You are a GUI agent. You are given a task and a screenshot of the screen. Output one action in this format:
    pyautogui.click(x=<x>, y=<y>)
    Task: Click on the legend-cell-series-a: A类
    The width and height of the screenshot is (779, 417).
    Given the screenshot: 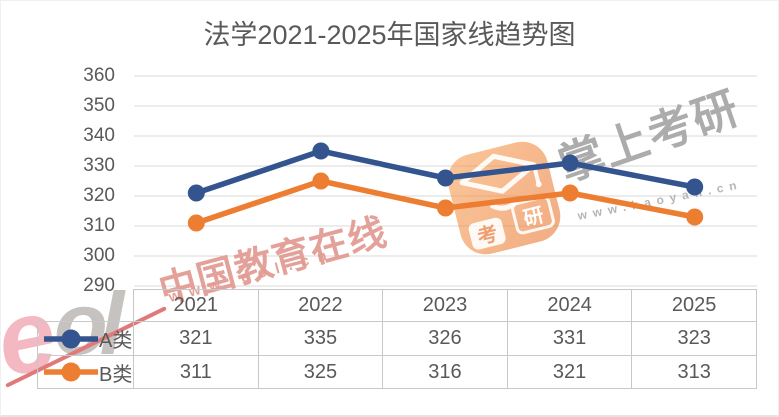 What is the action you would take?
    pyautogui.click(x=85, y=339)
    